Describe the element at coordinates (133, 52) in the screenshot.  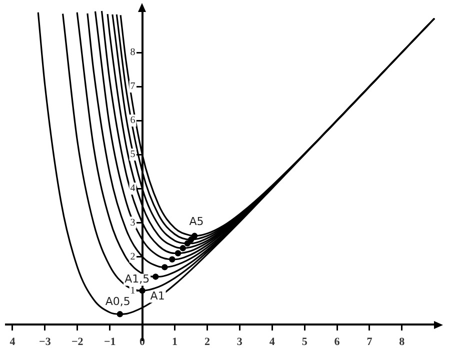
I see `y-tick-label: 8` at that location.